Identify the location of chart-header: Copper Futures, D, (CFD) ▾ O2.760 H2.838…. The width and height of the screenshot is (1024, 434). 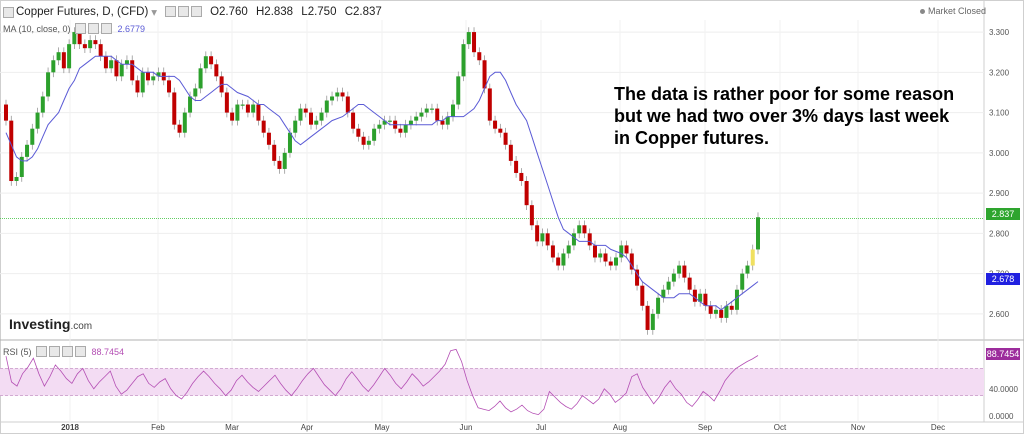
(195, 12).